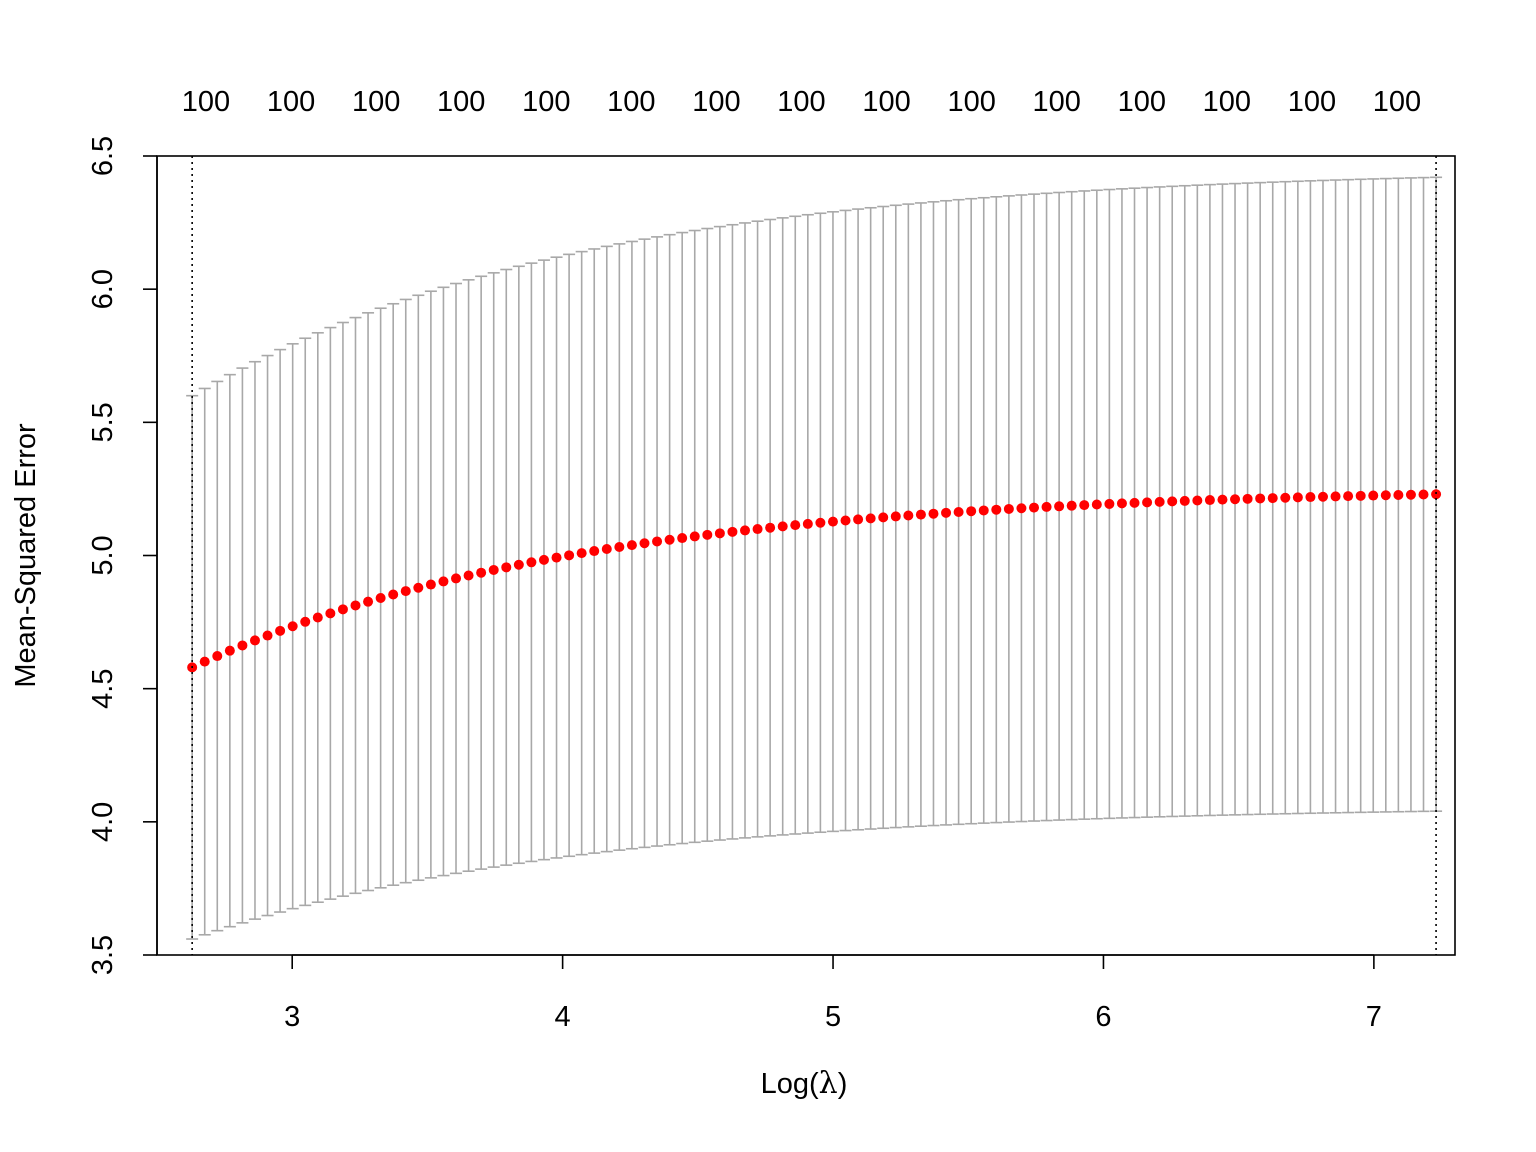 The image size is (1536, 1152). Describe the element at coordinates (790, 1084) in the screenshot. I see `x-axis-title-main: Log(` at that location.